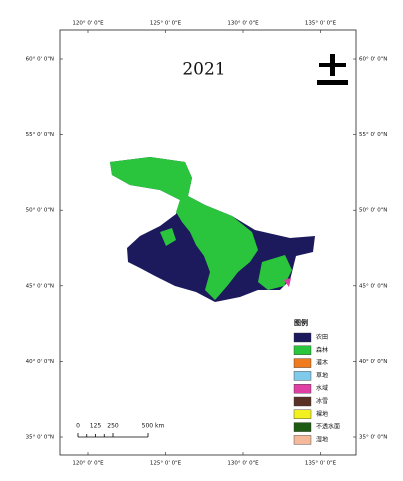 The image size is (403, 481). What do you see at coordinates (322, 388) in the screenshot?
I see `legend-label: 水域` at bounding box center [322, 388].